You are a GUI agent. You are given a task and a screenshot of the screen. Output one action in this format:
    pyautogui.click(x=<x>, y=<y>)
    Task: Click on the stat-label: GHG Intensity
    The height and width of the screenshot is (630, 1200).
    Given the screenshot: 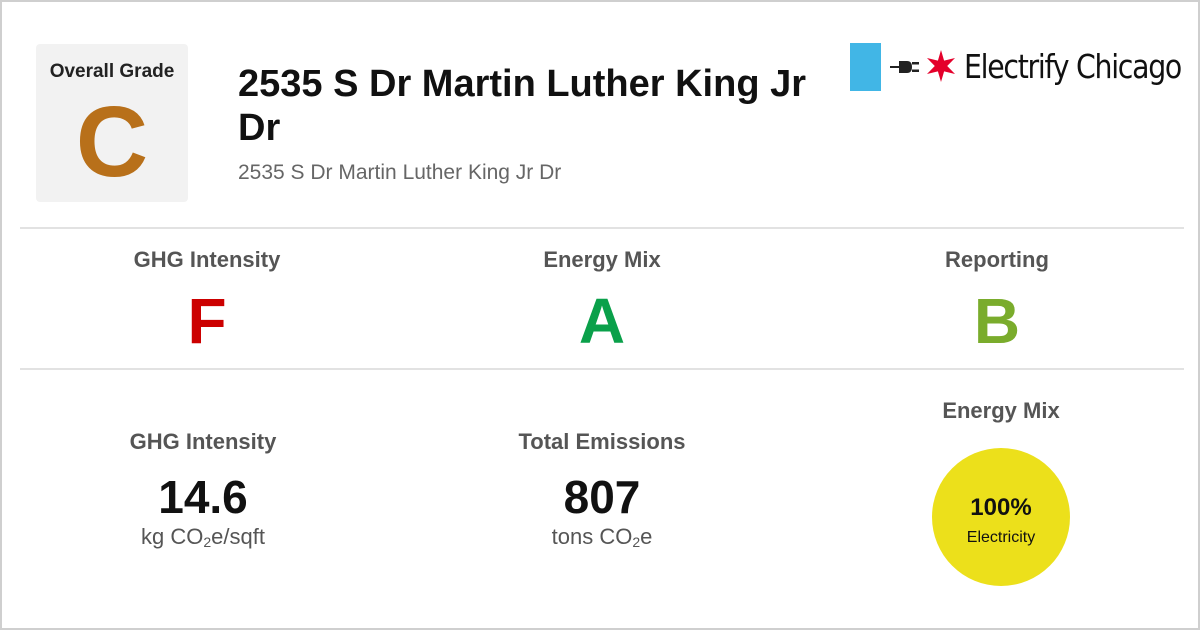 What is the action you would take?
    pyautogui.click(x=203, y=441)
    